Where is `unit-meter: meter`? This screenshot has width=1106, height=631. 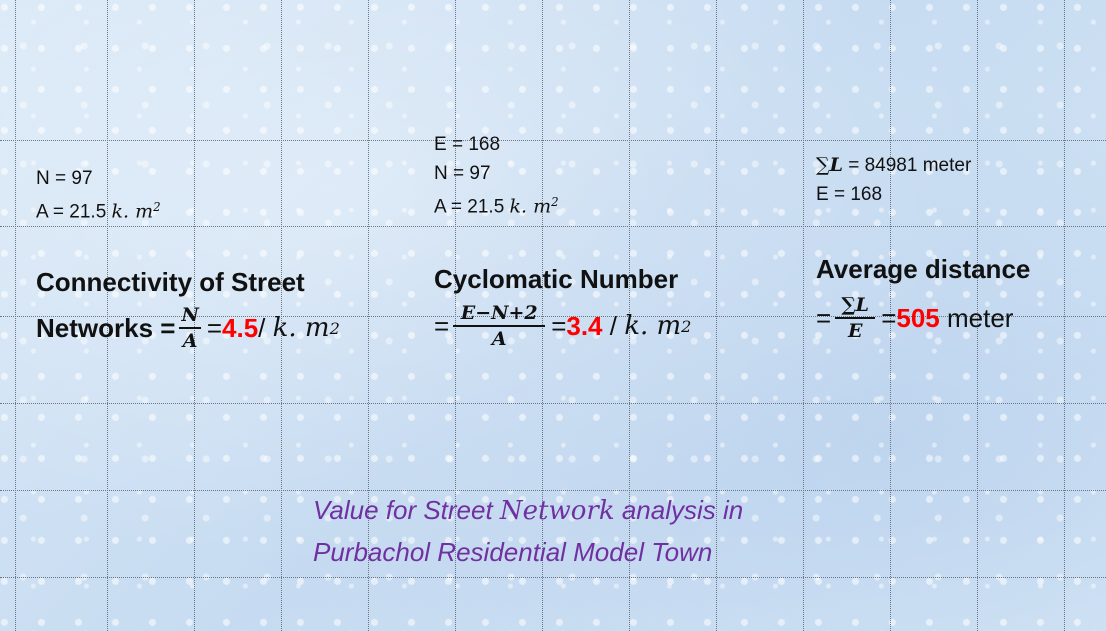 unit-meter: meter is located at coordinates (976, 317).